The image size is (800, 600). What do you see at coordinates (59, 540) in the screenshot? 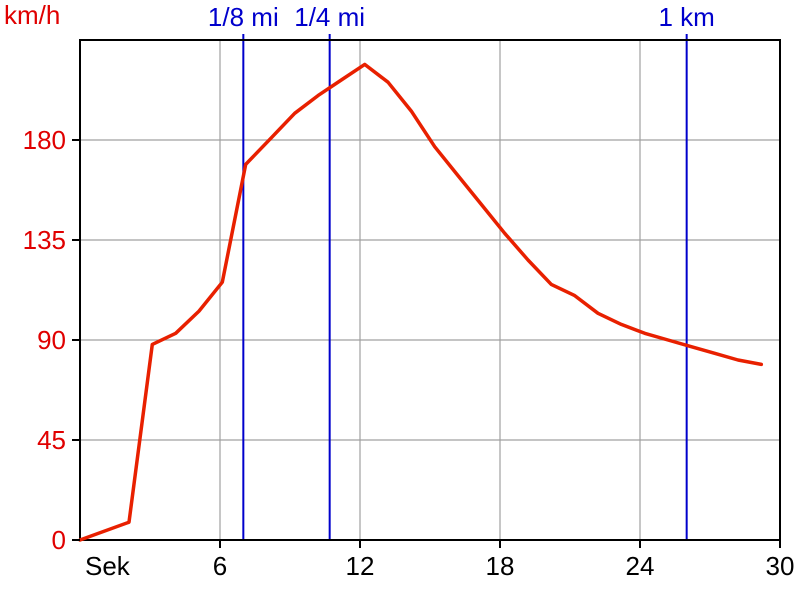
I see `y-tick-label: 0` at bounding box center [59, 540].